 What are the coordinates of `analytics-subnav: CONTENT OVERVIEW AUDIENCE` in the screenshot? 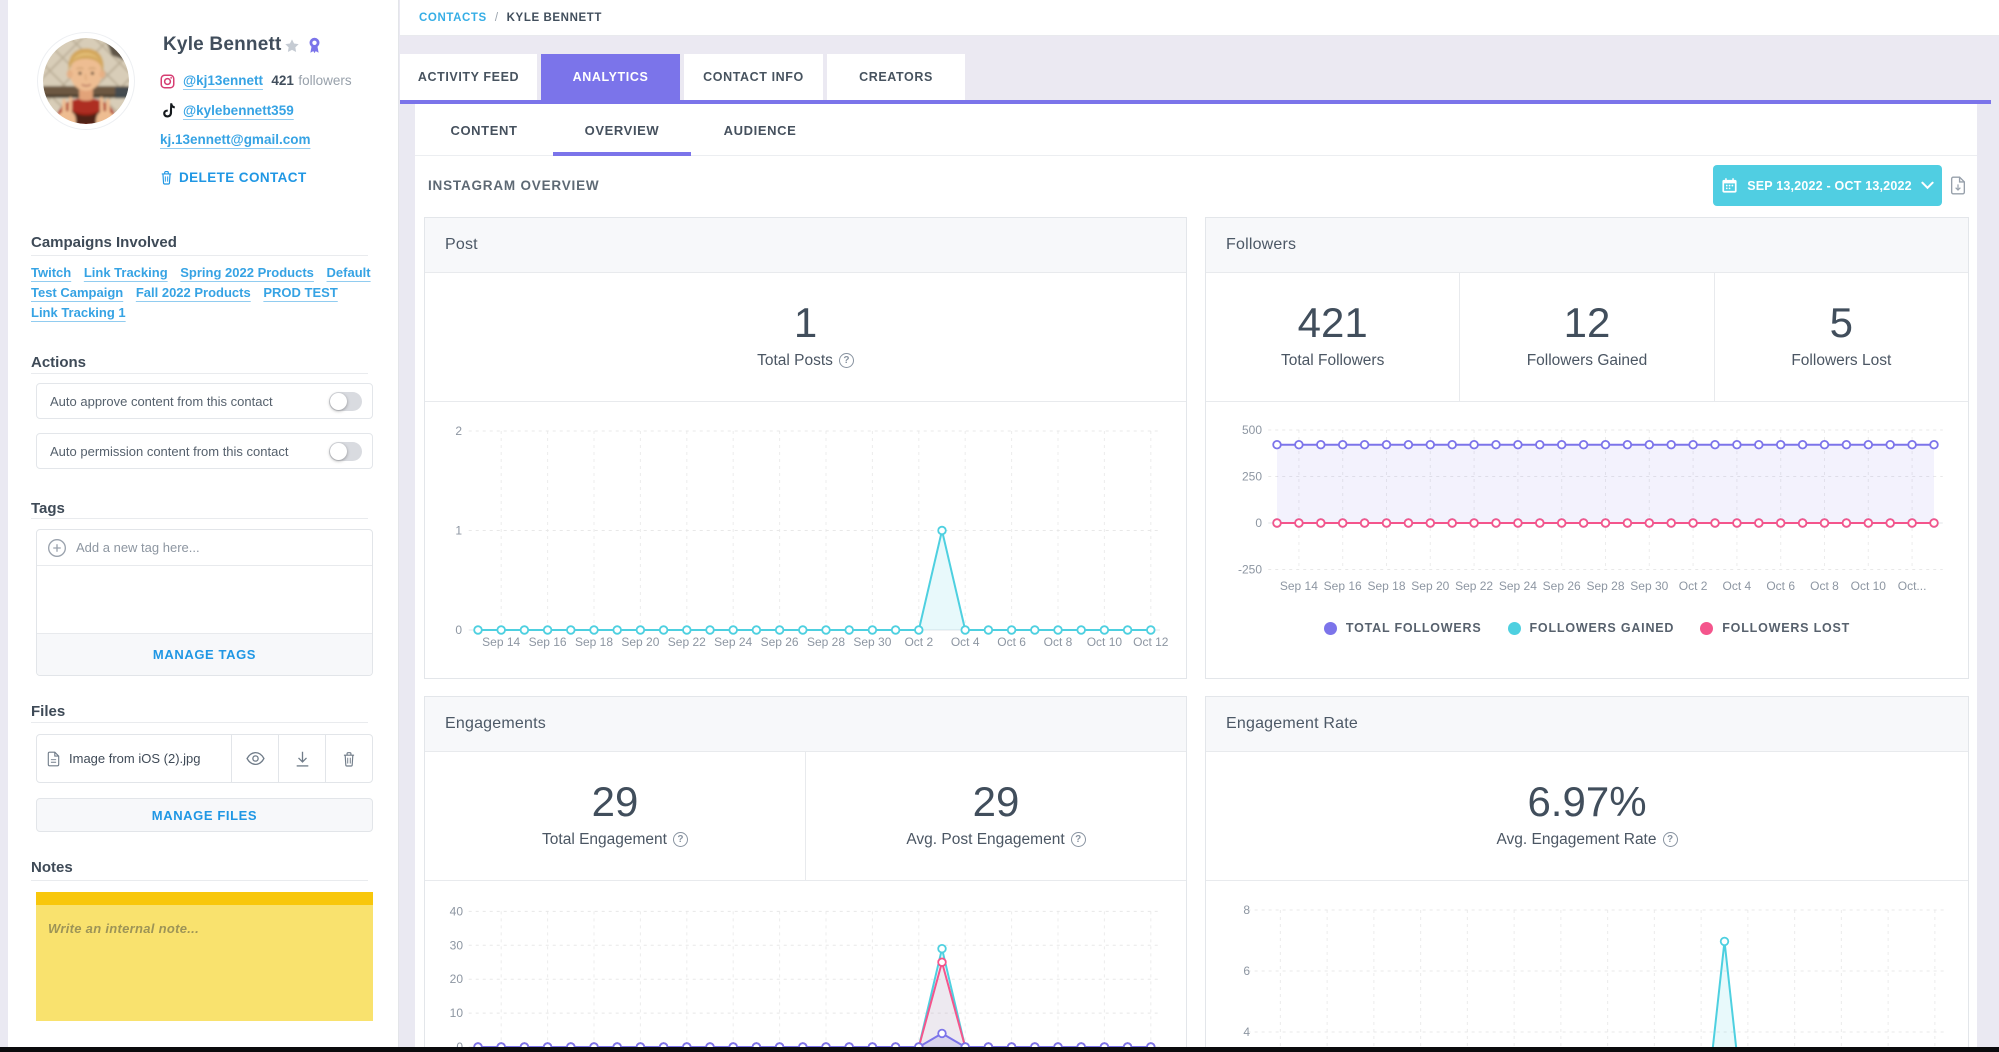 It's located at (1196, 130).